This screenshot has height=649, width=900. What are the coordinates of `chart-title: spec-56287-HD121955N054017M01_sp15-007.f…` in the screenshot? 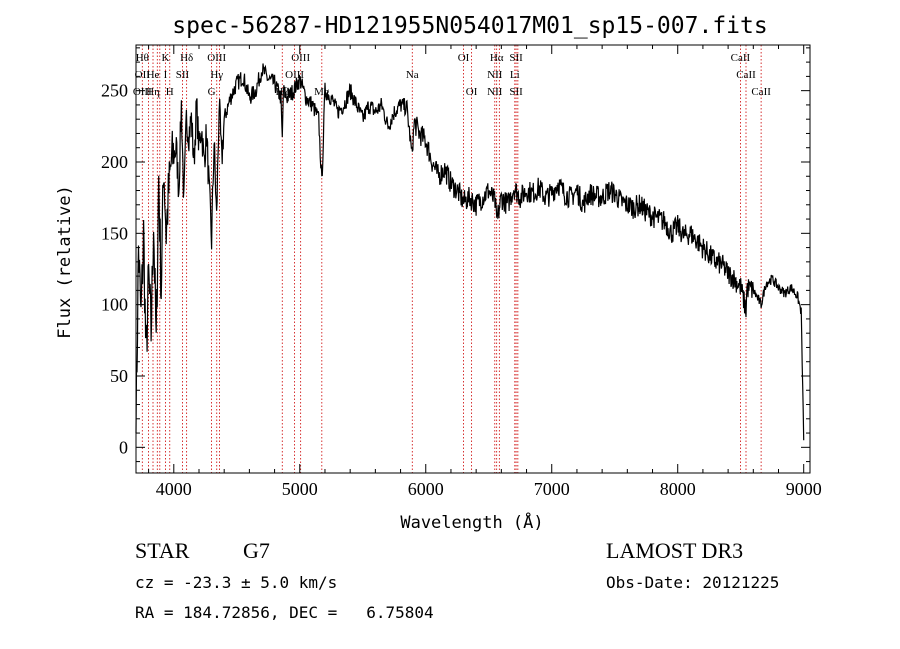 It's located at (469, 26).